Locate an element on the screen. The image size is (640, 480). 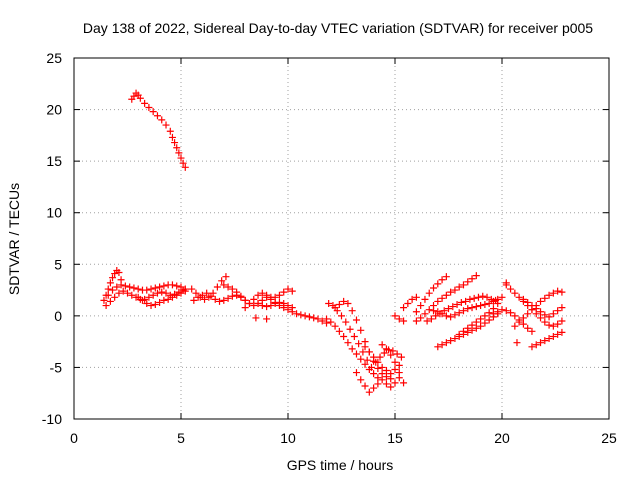
series-isolated is located at coordinates (386, 313).